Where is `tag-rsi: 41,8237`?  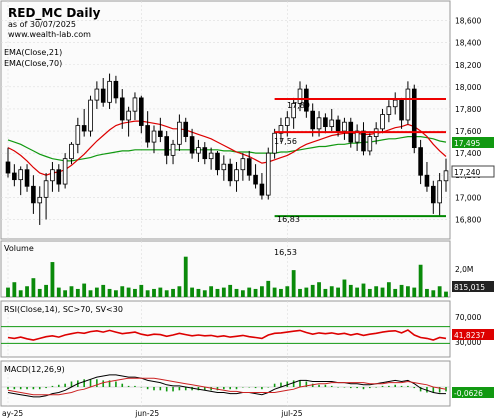
tag-rsi: 41,8237 is located at coordinates (473, 334).